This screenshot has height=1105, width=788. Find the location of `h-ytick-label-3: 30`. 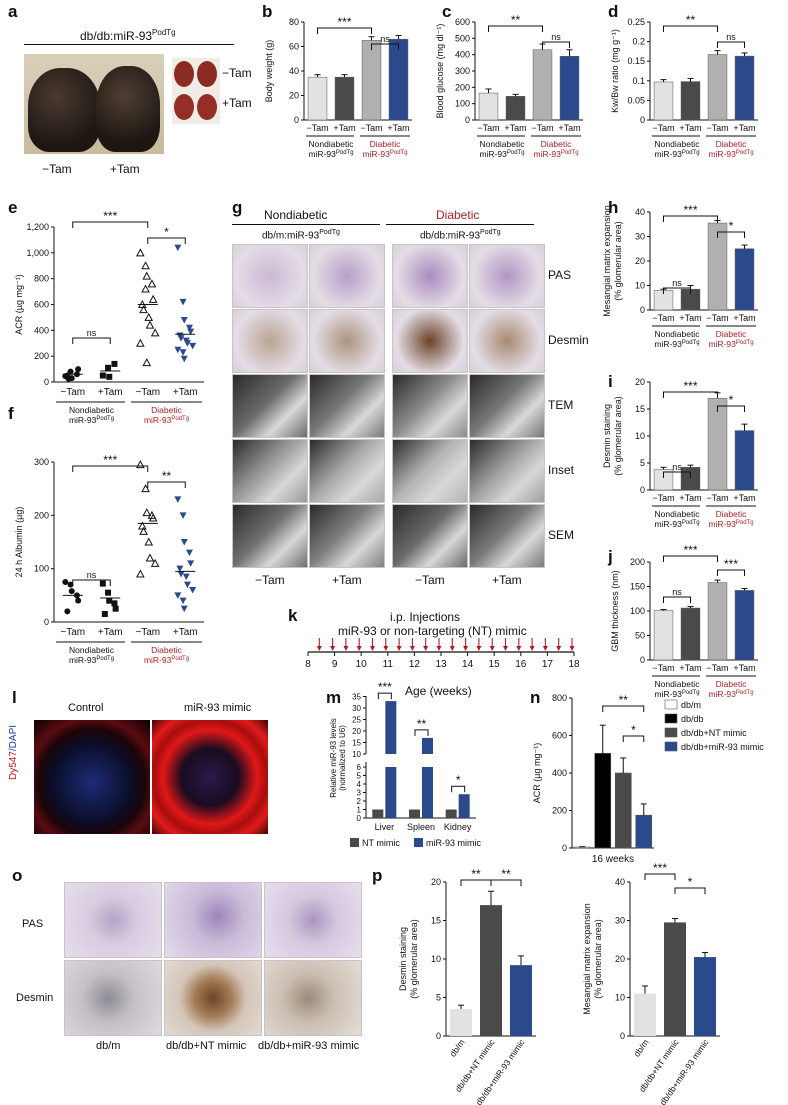

h-ytick-label-3: 30 is located at coordinates (640, 237).